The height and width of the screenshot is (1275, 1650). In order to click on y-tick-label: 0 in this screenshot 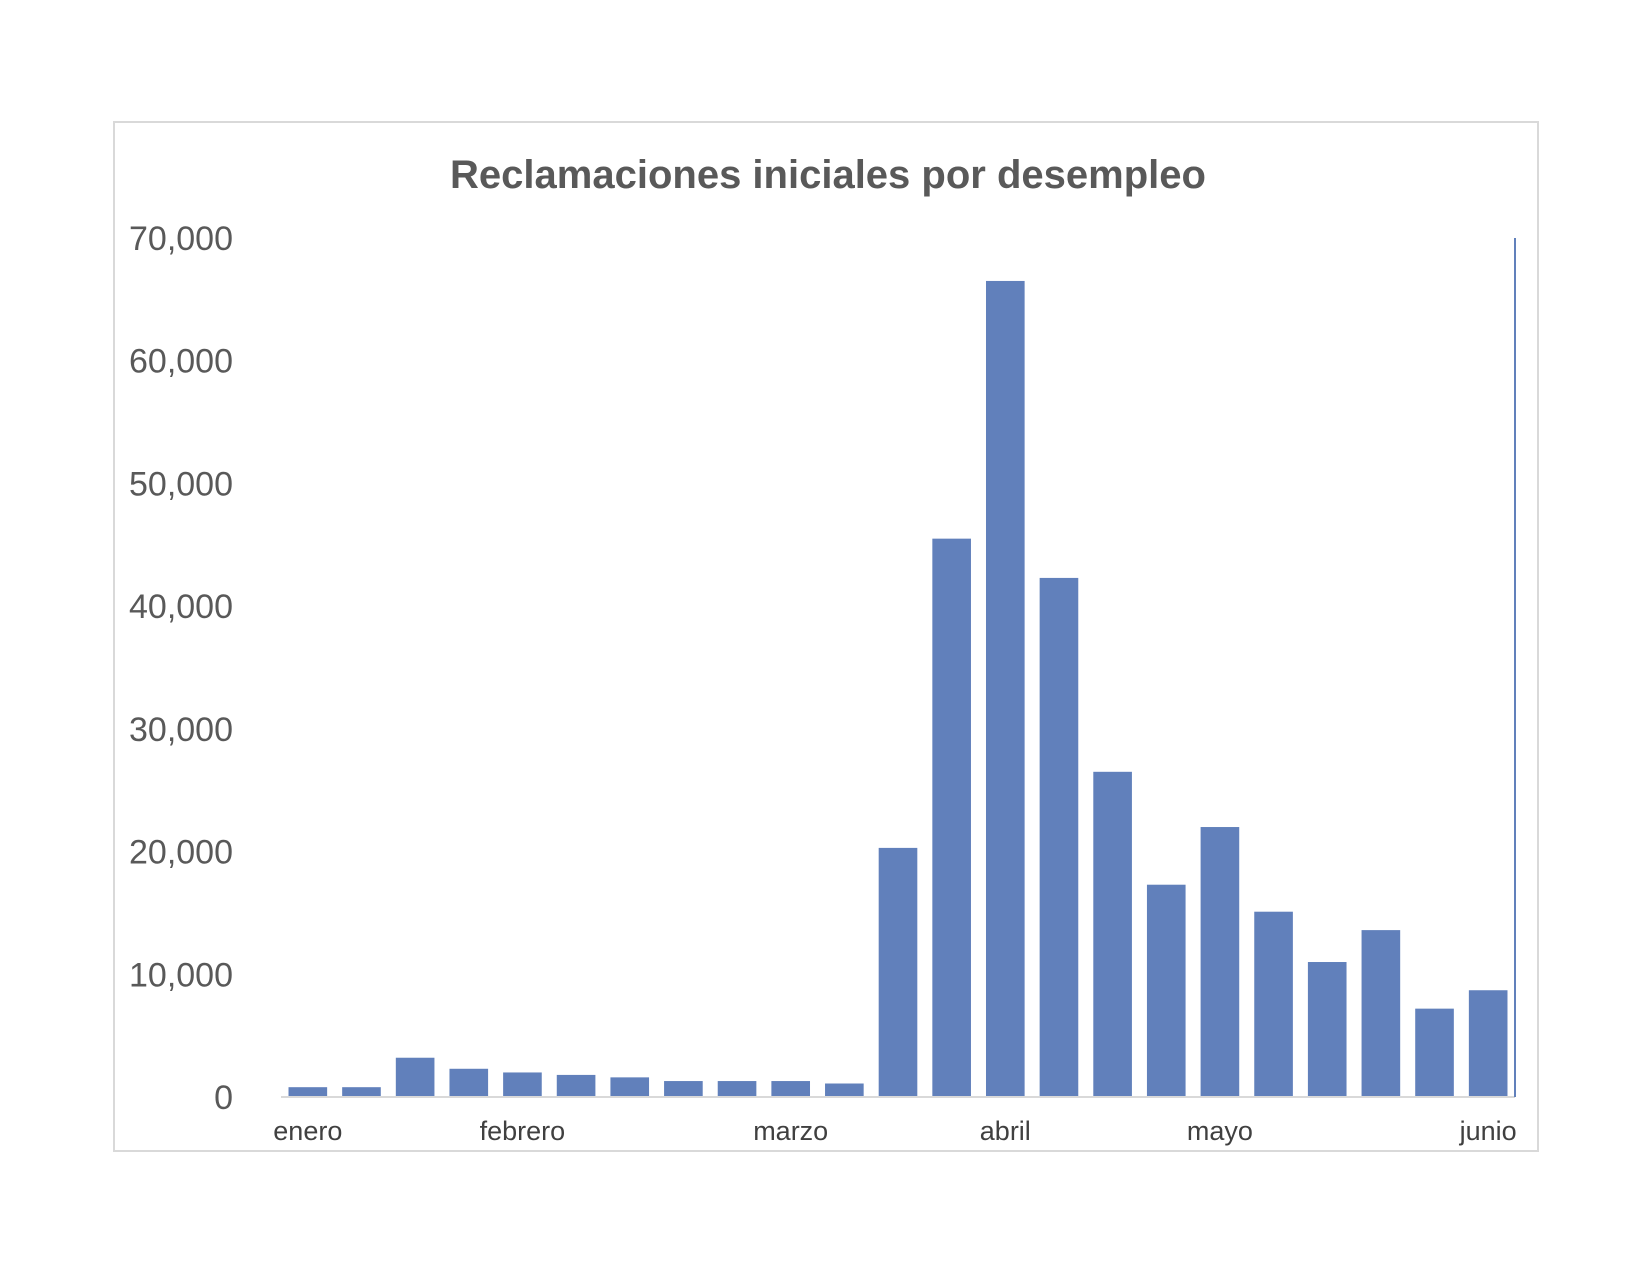, I will do `click(223, 1098)`.